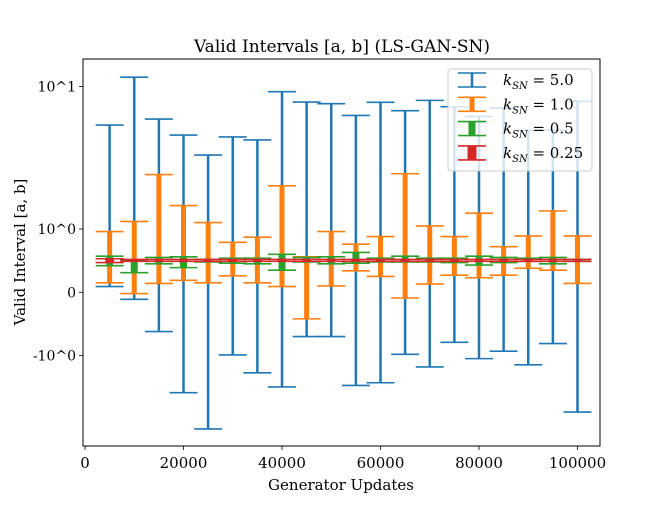  I want to click on legend-label: kSN = 1.0, so click(538, 105).